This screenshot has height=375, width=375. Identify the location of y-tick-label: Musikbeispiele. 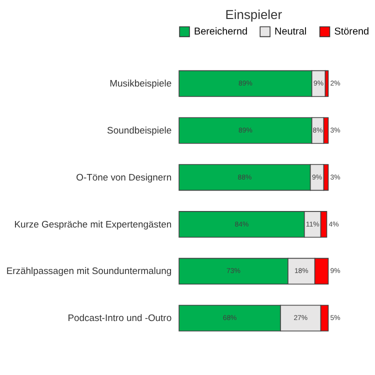
(141, 84).